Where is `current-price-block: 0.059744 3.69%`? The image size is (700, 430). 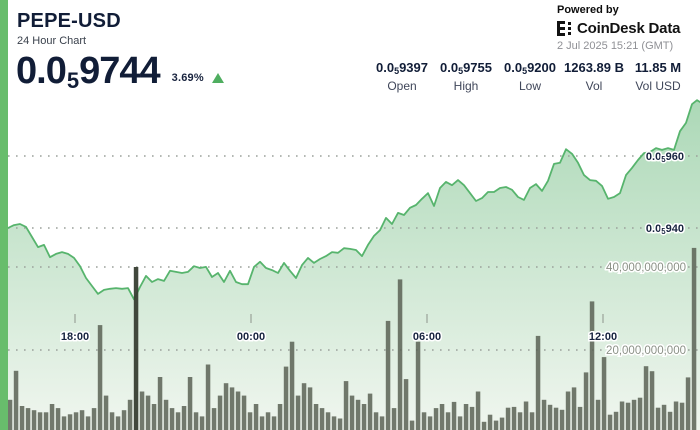
current-price-block: 0.059744 3.69% is located at coordinates (120, 71).